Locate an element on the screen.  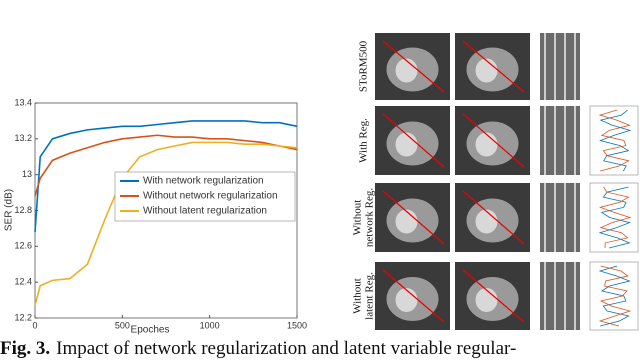
y-axis-label: SER (dB) is located at coordinates (9, 210).